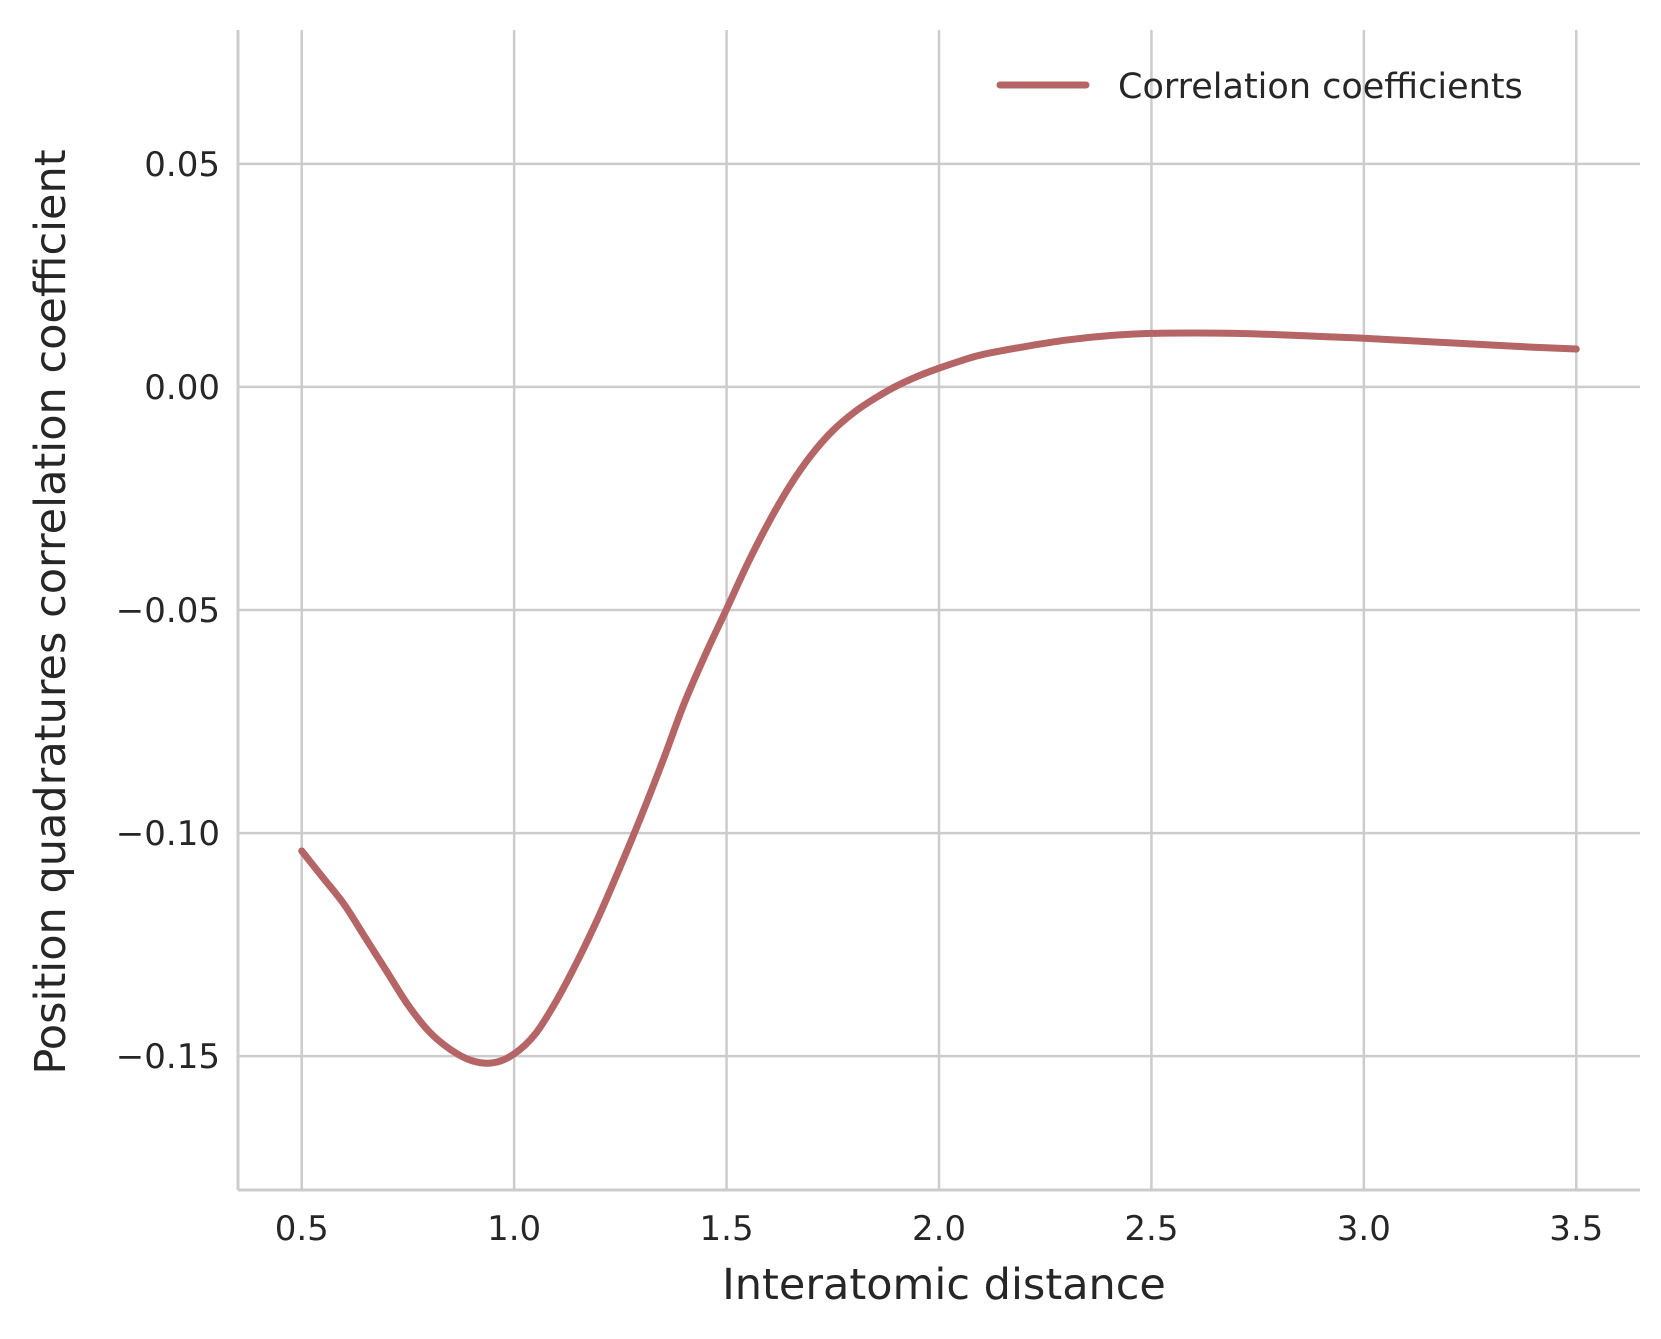  I want to click on x-tick-label: 1.5, so click(727, 1229).